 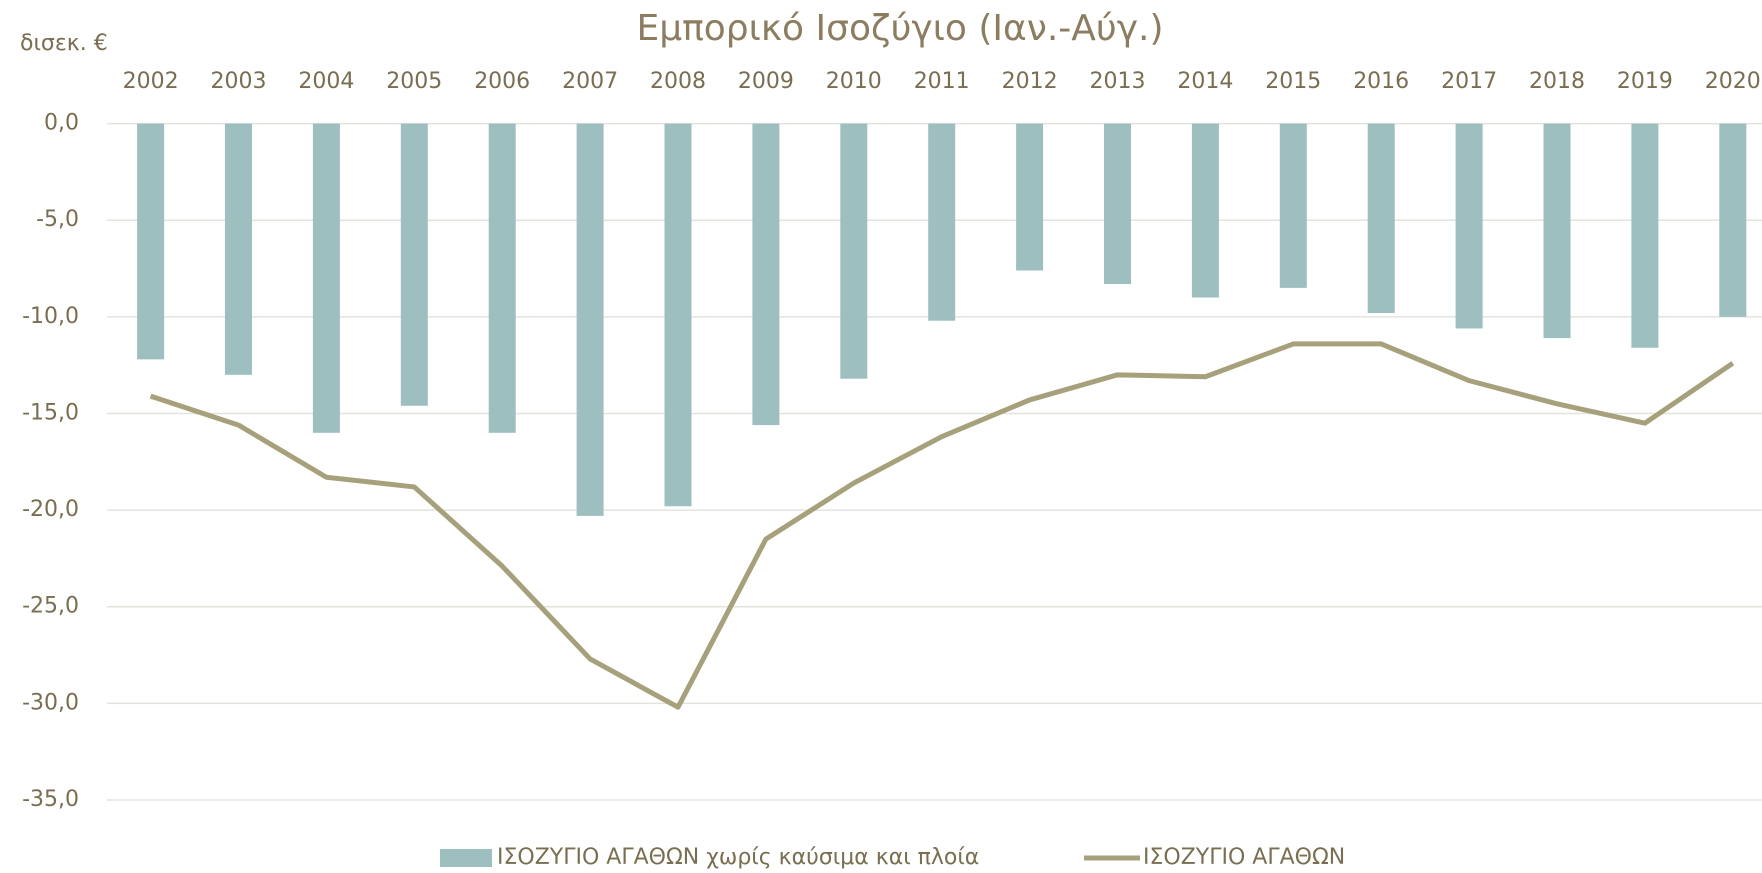 What do you see at coordinates (466, 858) in the screenshot?
I see `legend-swatch` at bounding box center [466, 858].